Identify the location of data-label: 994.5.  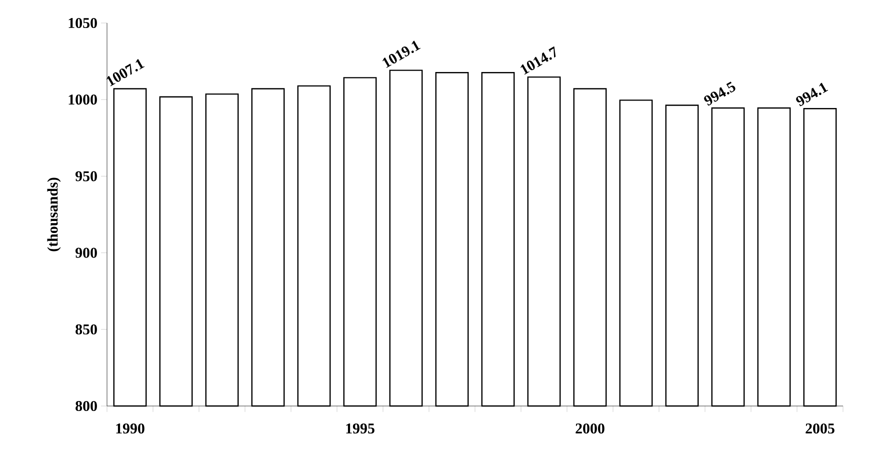
(720, 94).